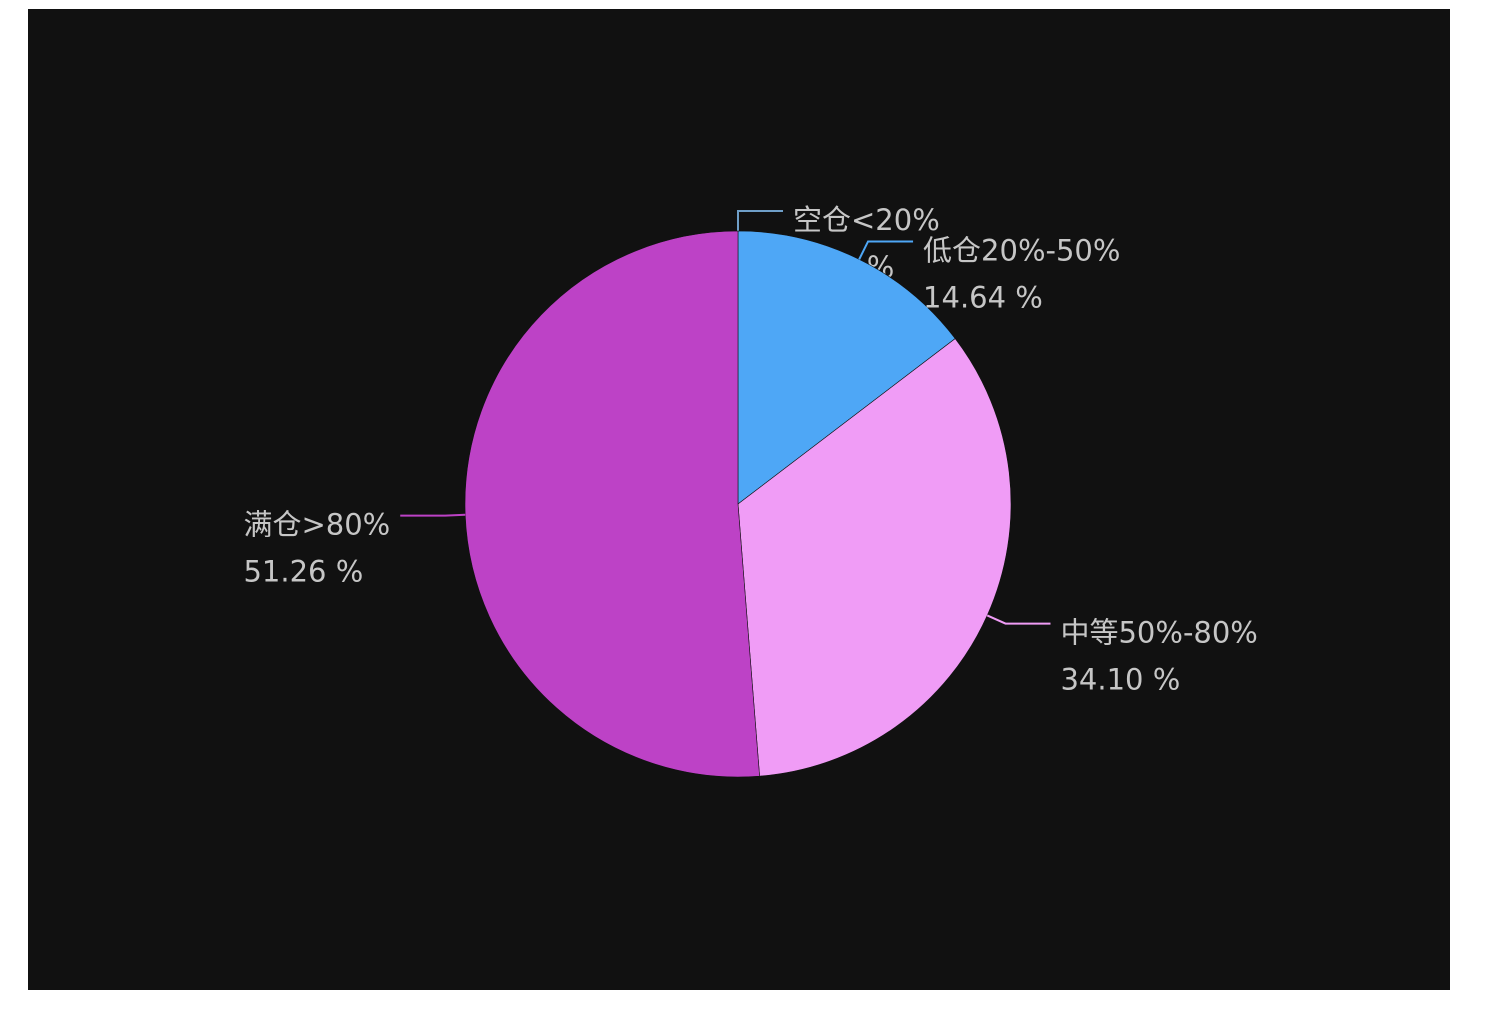 The image size is (1502, 1012). I want to click on slice-label: 低仓20%-50% 14.64 %, so click(1021, 273).